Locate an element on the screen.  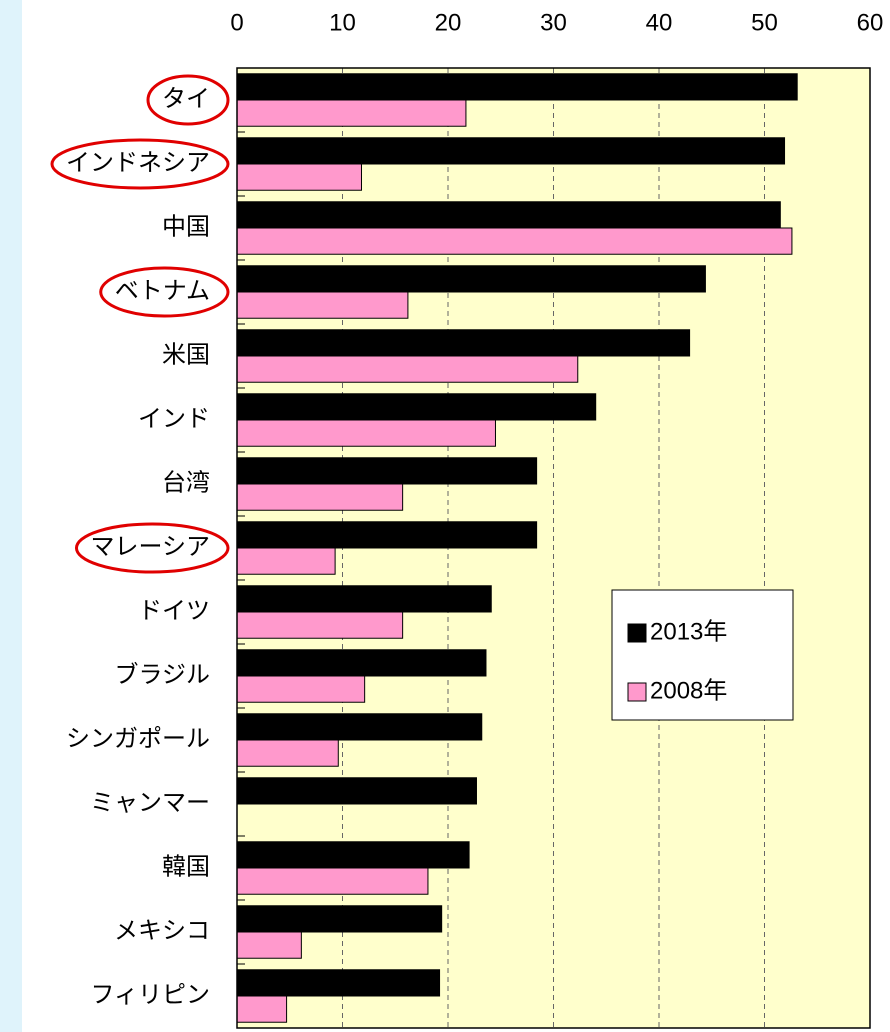
legend-label: 2013年 is located at coordinates (688, 631).